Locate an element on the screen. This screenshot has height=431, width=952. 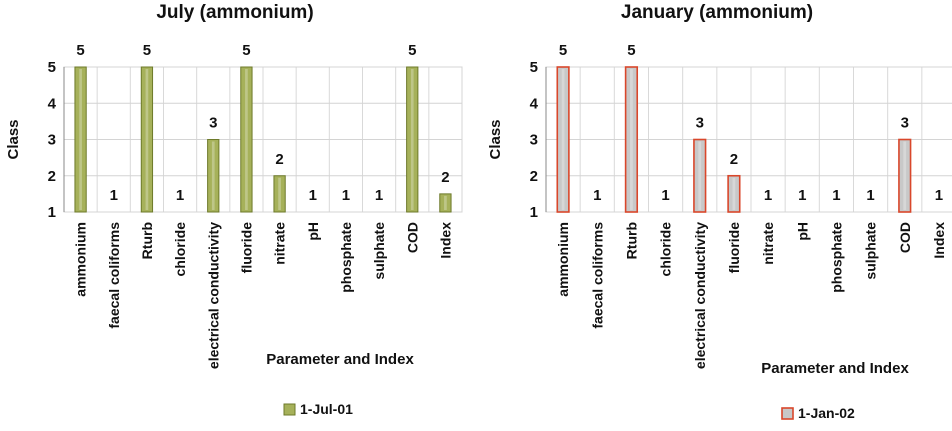
legend: 1-Jan-02 is located at coordinates (818, 413).